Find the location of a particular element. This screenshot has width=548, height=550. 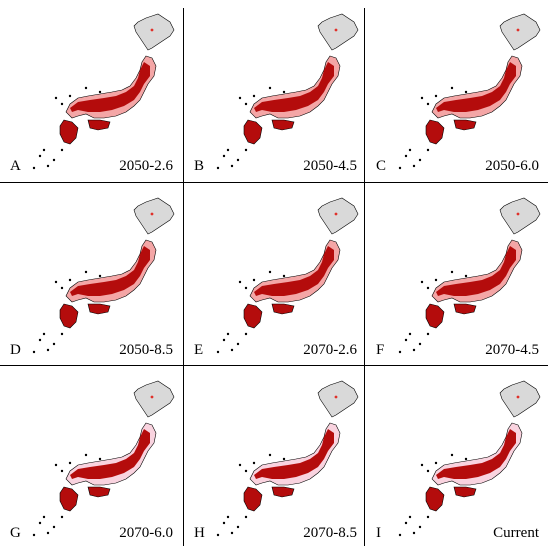

map-panel-h: H 2070-8.5 is located at coordinates (274, 457).